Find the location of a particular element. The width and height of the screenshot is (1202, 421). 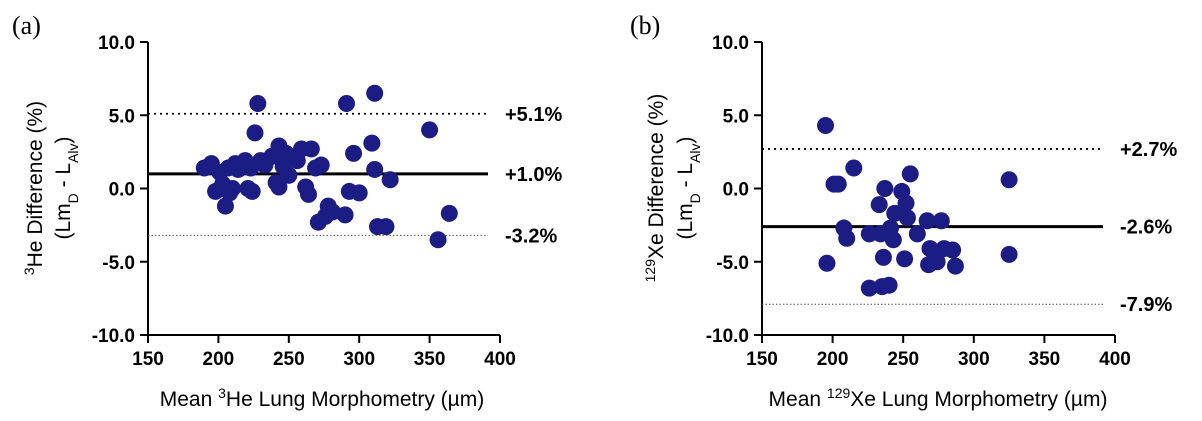

panel-b-yticks: 10.0 5.0 0.0 -5.0 -10.0 is located at coordinates (734, 190).